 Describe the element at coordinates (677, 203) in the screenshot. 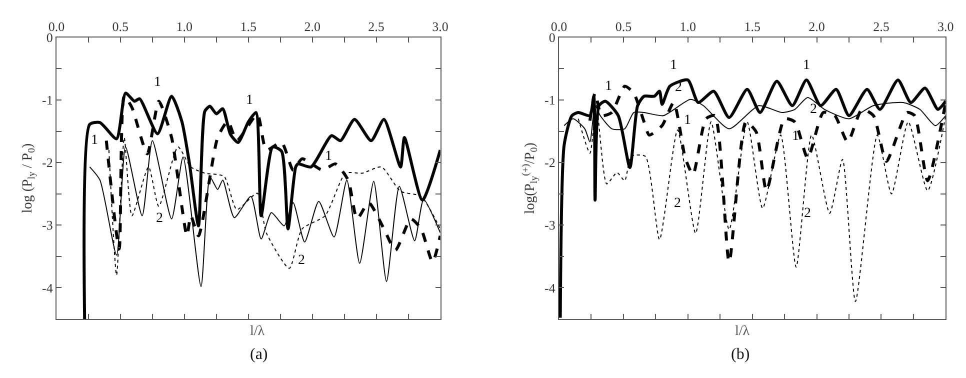

I see `text: 2` at that location.